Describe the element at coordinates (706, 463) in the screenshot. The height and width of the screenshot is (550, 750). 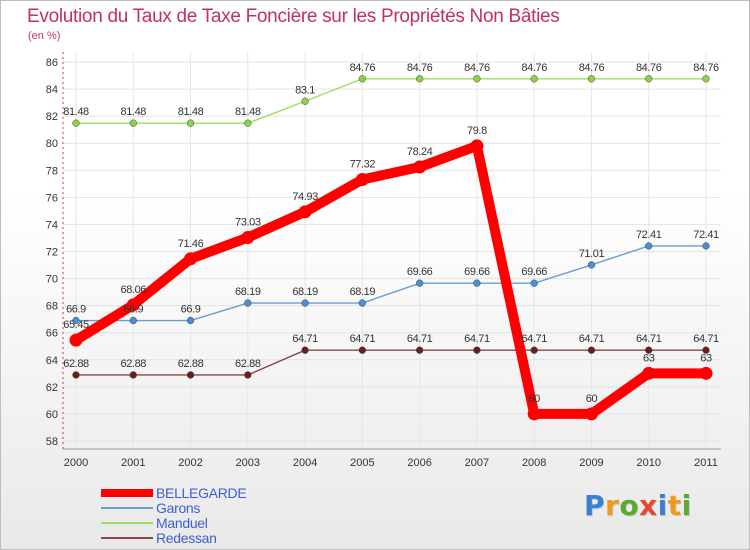
I see `x-tick-label: 2011` at that location.